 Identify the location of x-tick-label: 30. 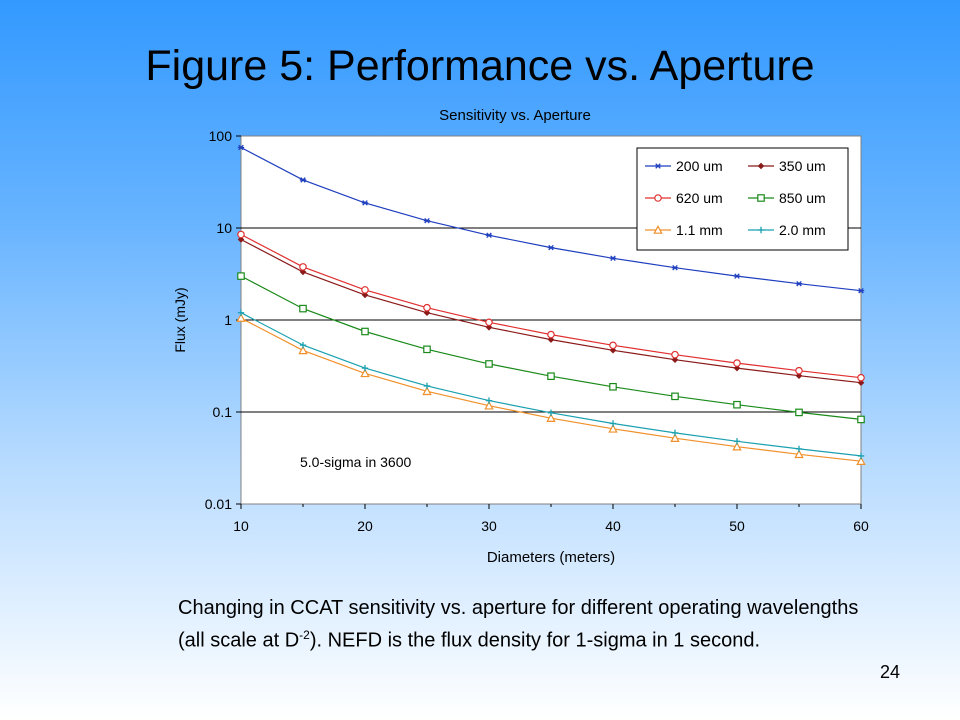
(489, 526).